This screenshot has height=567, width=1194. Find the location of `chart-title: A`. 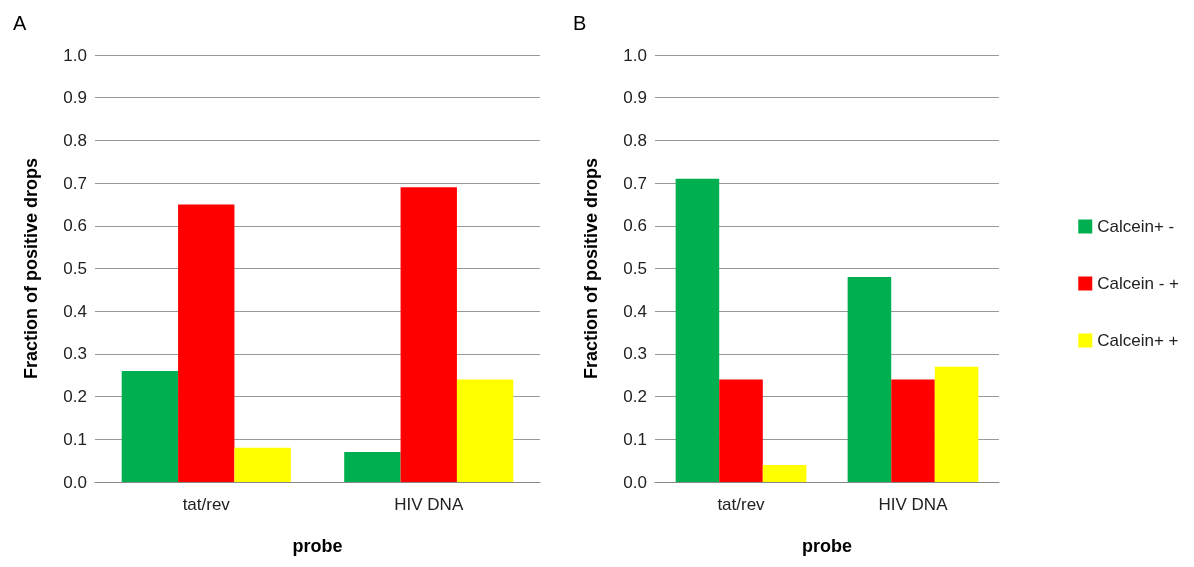

chart-title: A is located at coordinates (20, 23).